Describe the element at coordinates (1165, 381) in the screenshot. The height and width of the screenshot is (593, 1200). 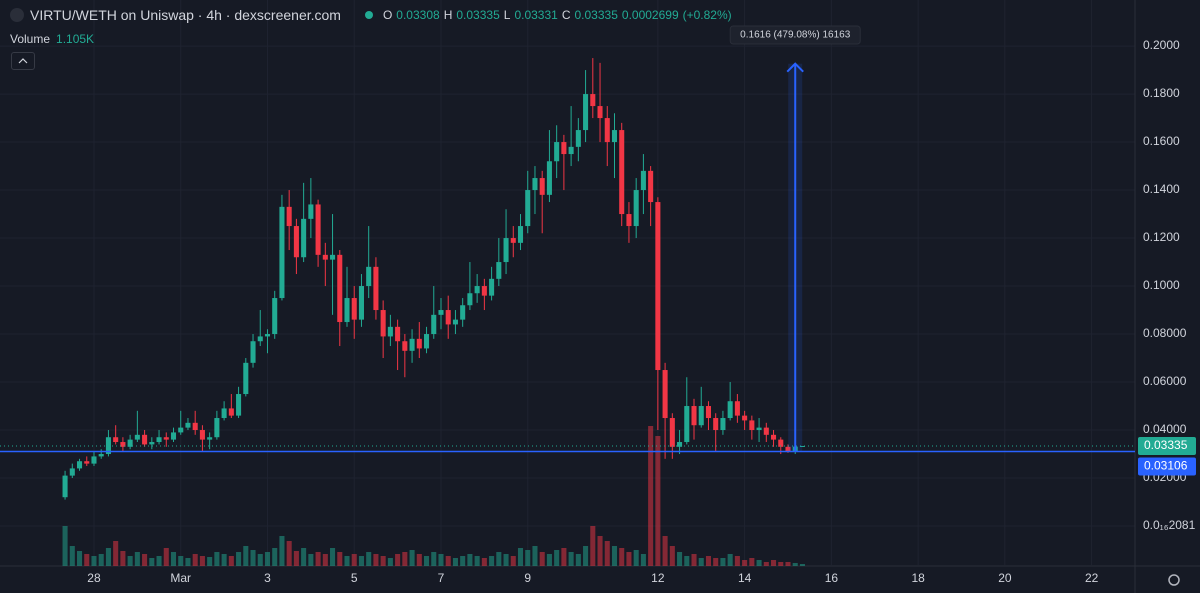
I see `y-tick-label: 0.06000` at that location.